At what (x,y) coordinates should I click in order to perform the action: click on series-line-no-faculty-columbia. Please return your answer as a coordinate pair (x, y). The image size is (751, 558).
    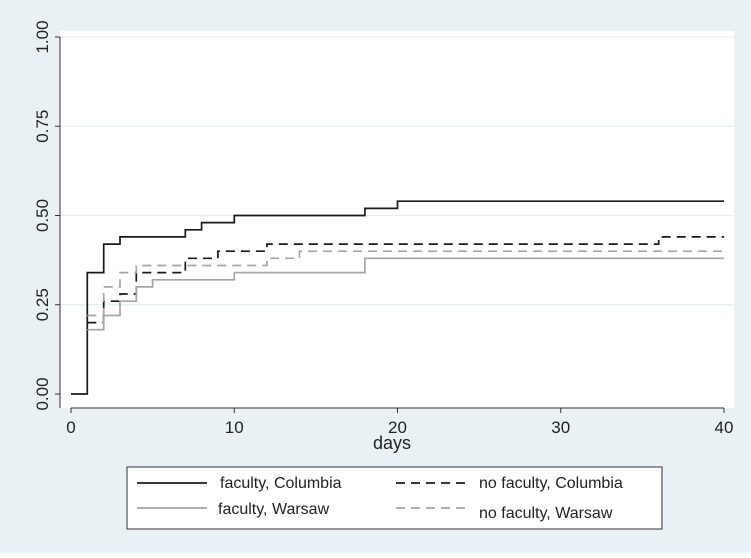
    Looking at the image, I should click on (405, 280).